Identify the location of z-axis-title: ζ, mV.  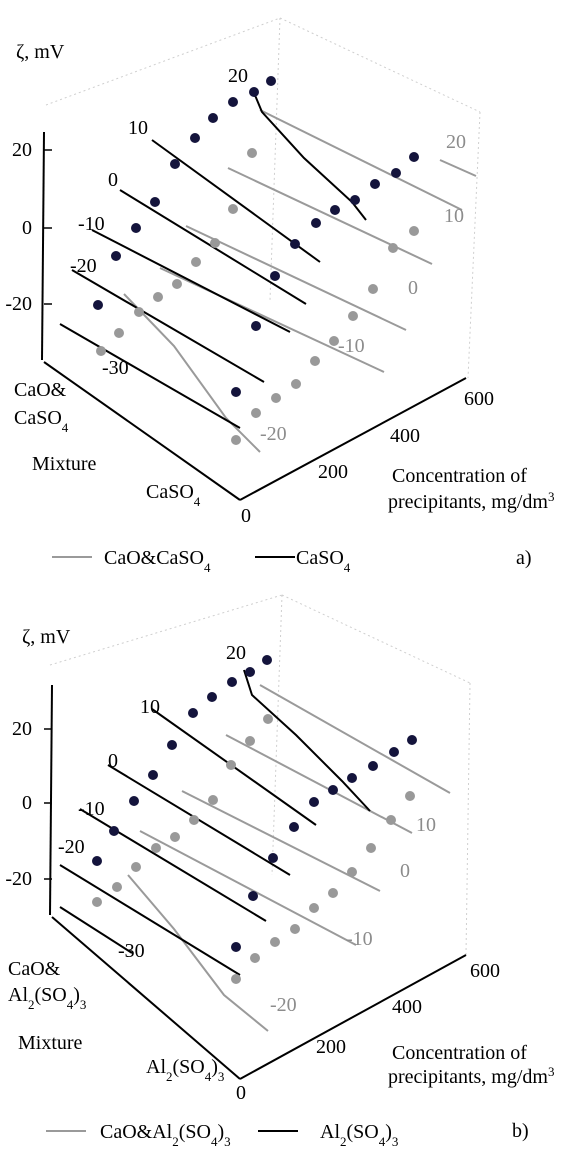
(40, 52).